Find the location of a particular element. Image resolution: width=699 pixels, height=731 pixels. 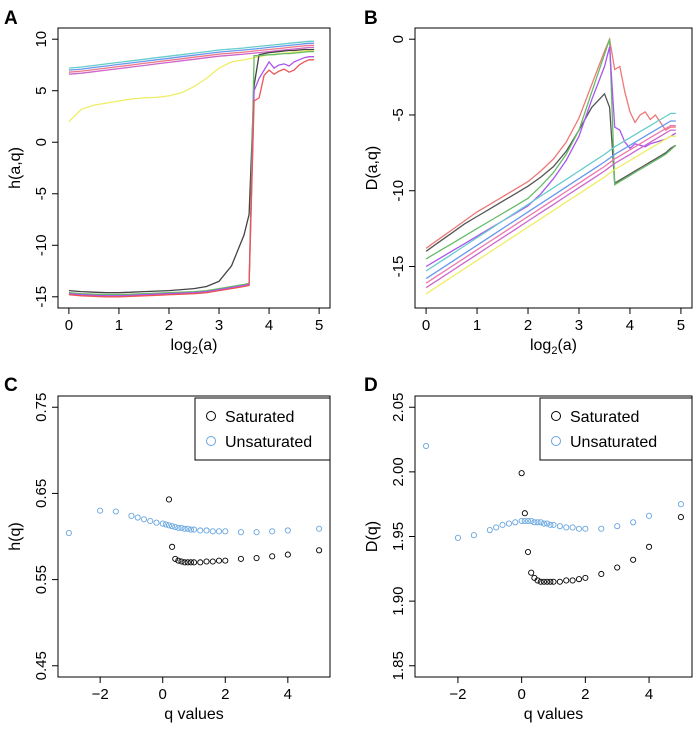

panel-b-series-line-q5 is located at coordinates (550, 192).